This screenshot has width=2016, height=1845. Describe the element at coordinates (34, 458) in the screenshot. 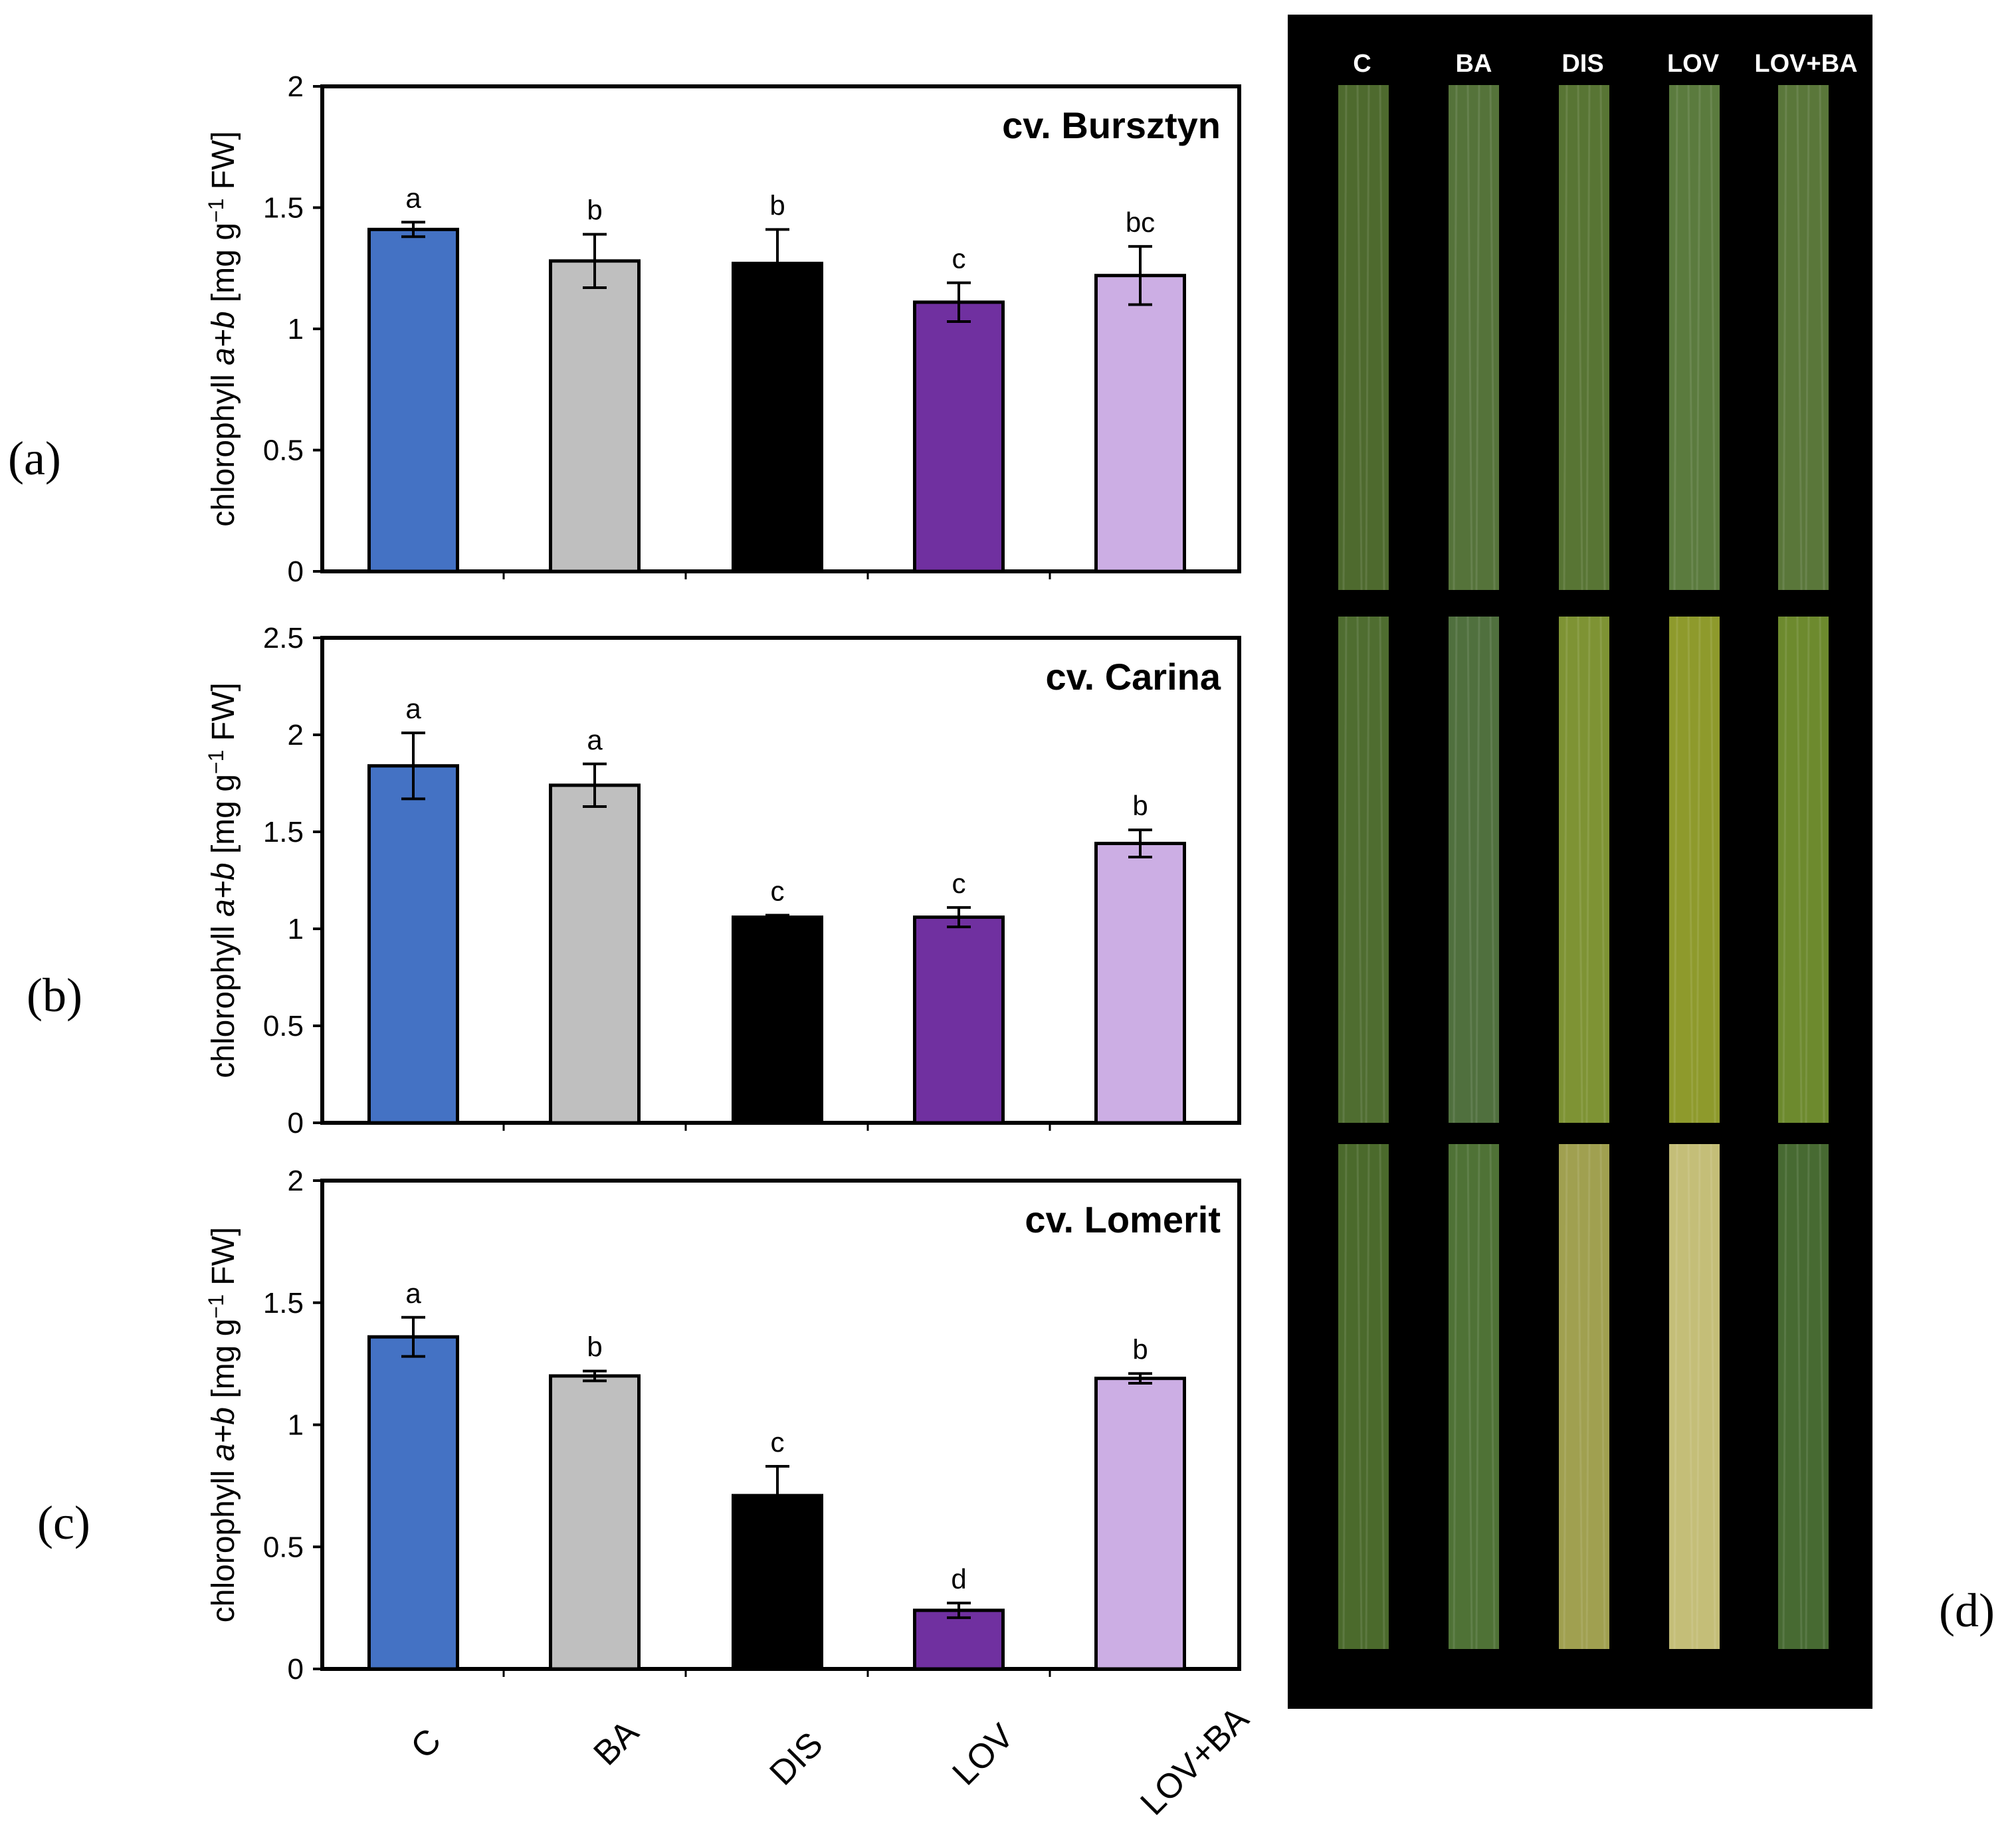

I see `panel-letter-a: (a)` at that location.